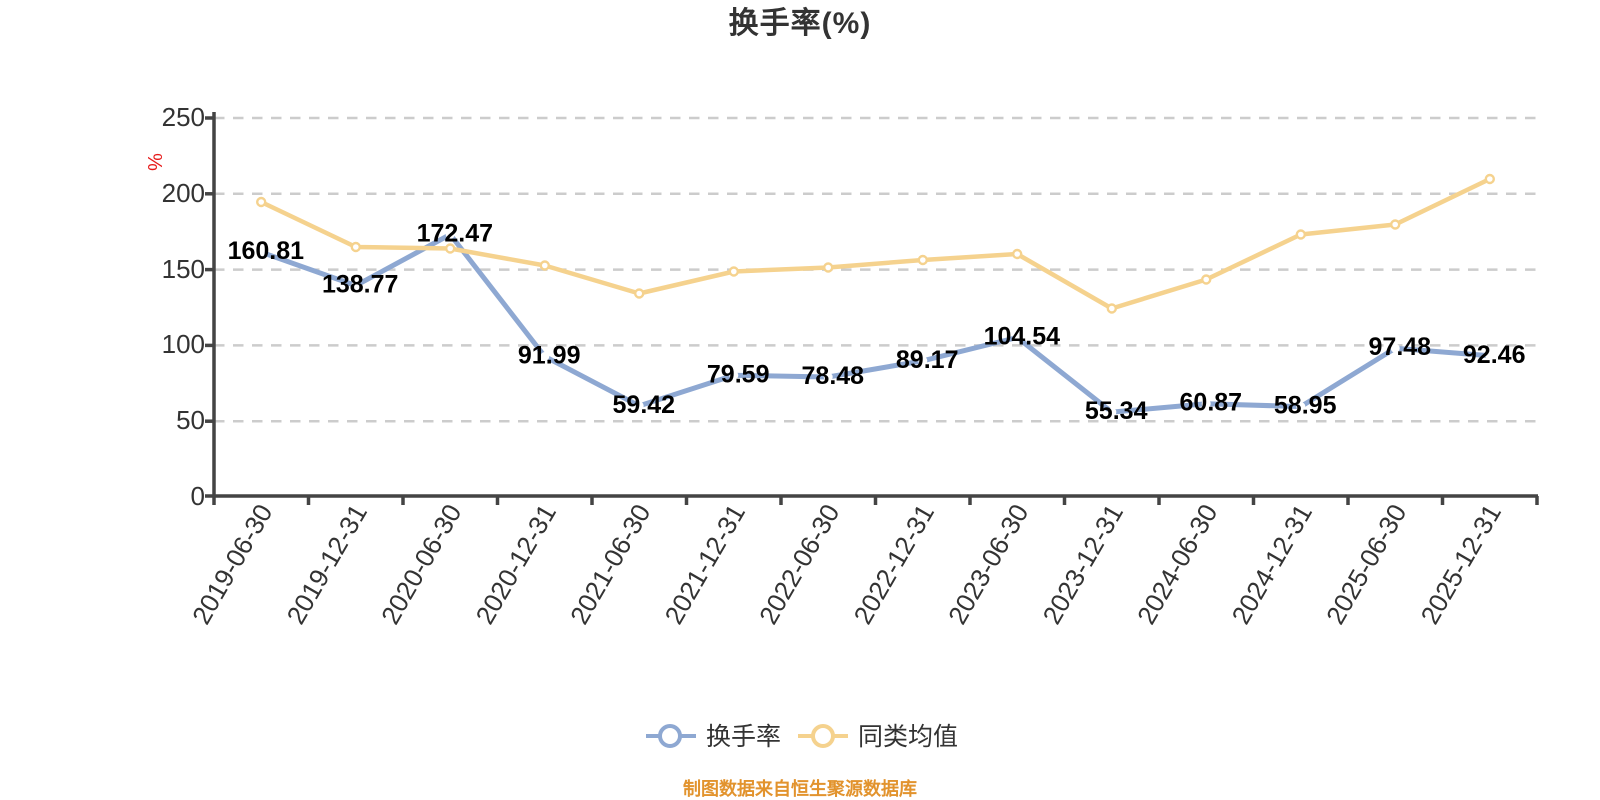 The width and height of the screenshot is (1600, 800). I want to click on svg-text: 92.46, so click(1494, 355).